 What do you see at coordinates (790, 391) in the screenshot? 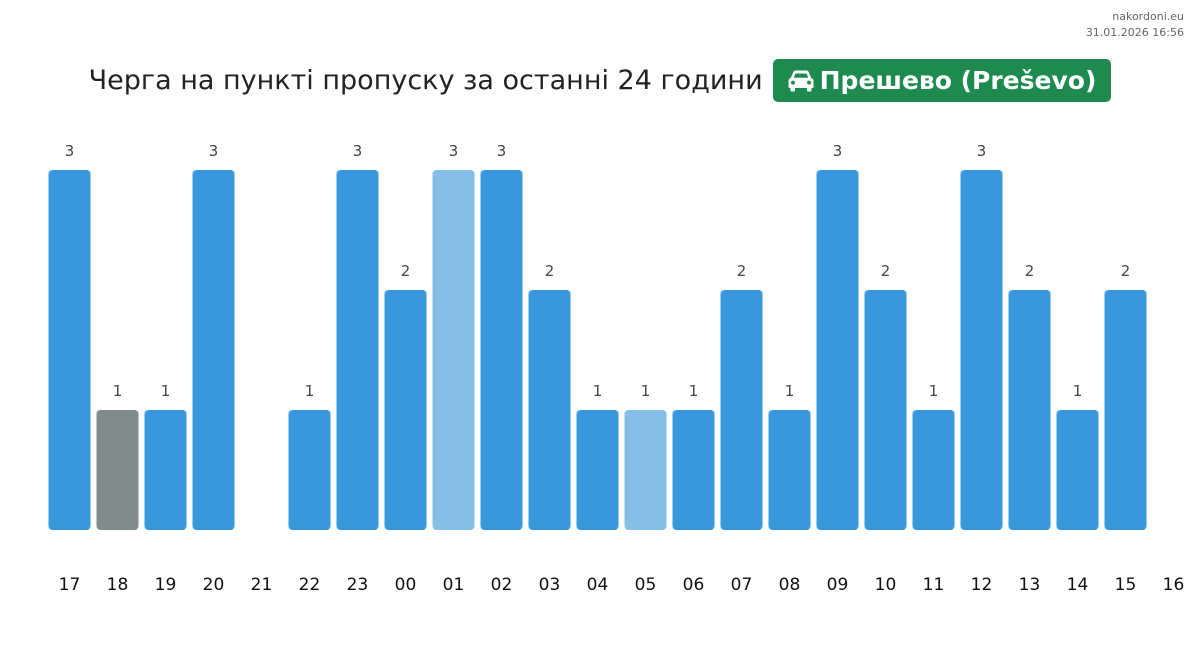
I see `data-label-08: 1` at bounding box center [790, 391].